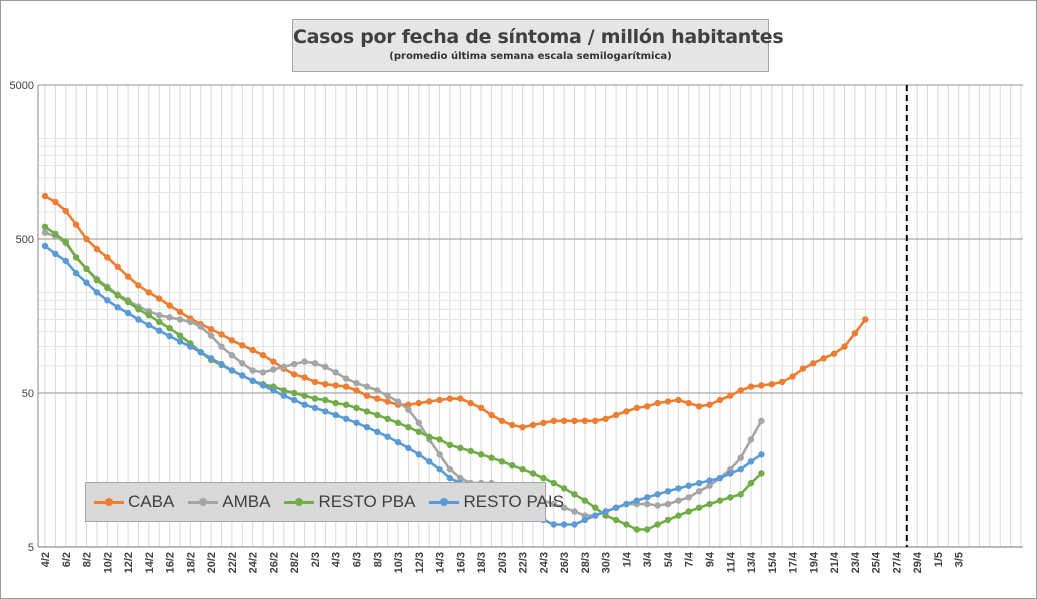 This screenshot has height=599, width=1037. What do you see at coordinates (939, 559) in the screenshot?
I see `x-tick-label: 1/5` at bounding box center [939, 559].